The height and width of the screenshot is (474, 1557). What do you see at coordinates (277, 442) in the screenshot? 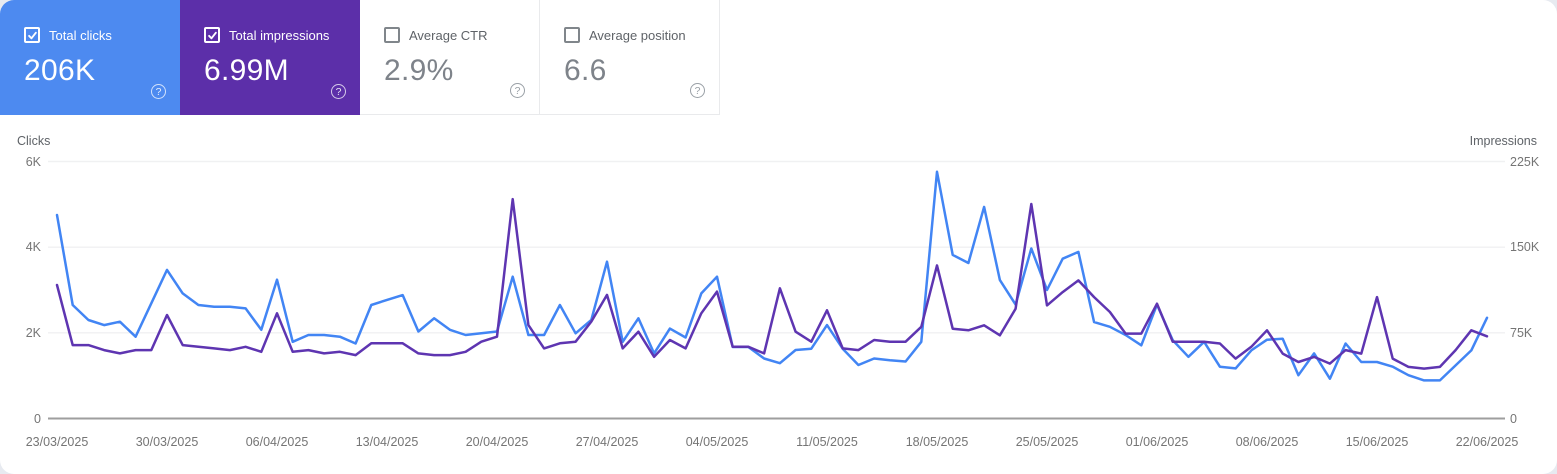
I see `x-axis-label: 06/04/2025` at bounding box center [277, 442].